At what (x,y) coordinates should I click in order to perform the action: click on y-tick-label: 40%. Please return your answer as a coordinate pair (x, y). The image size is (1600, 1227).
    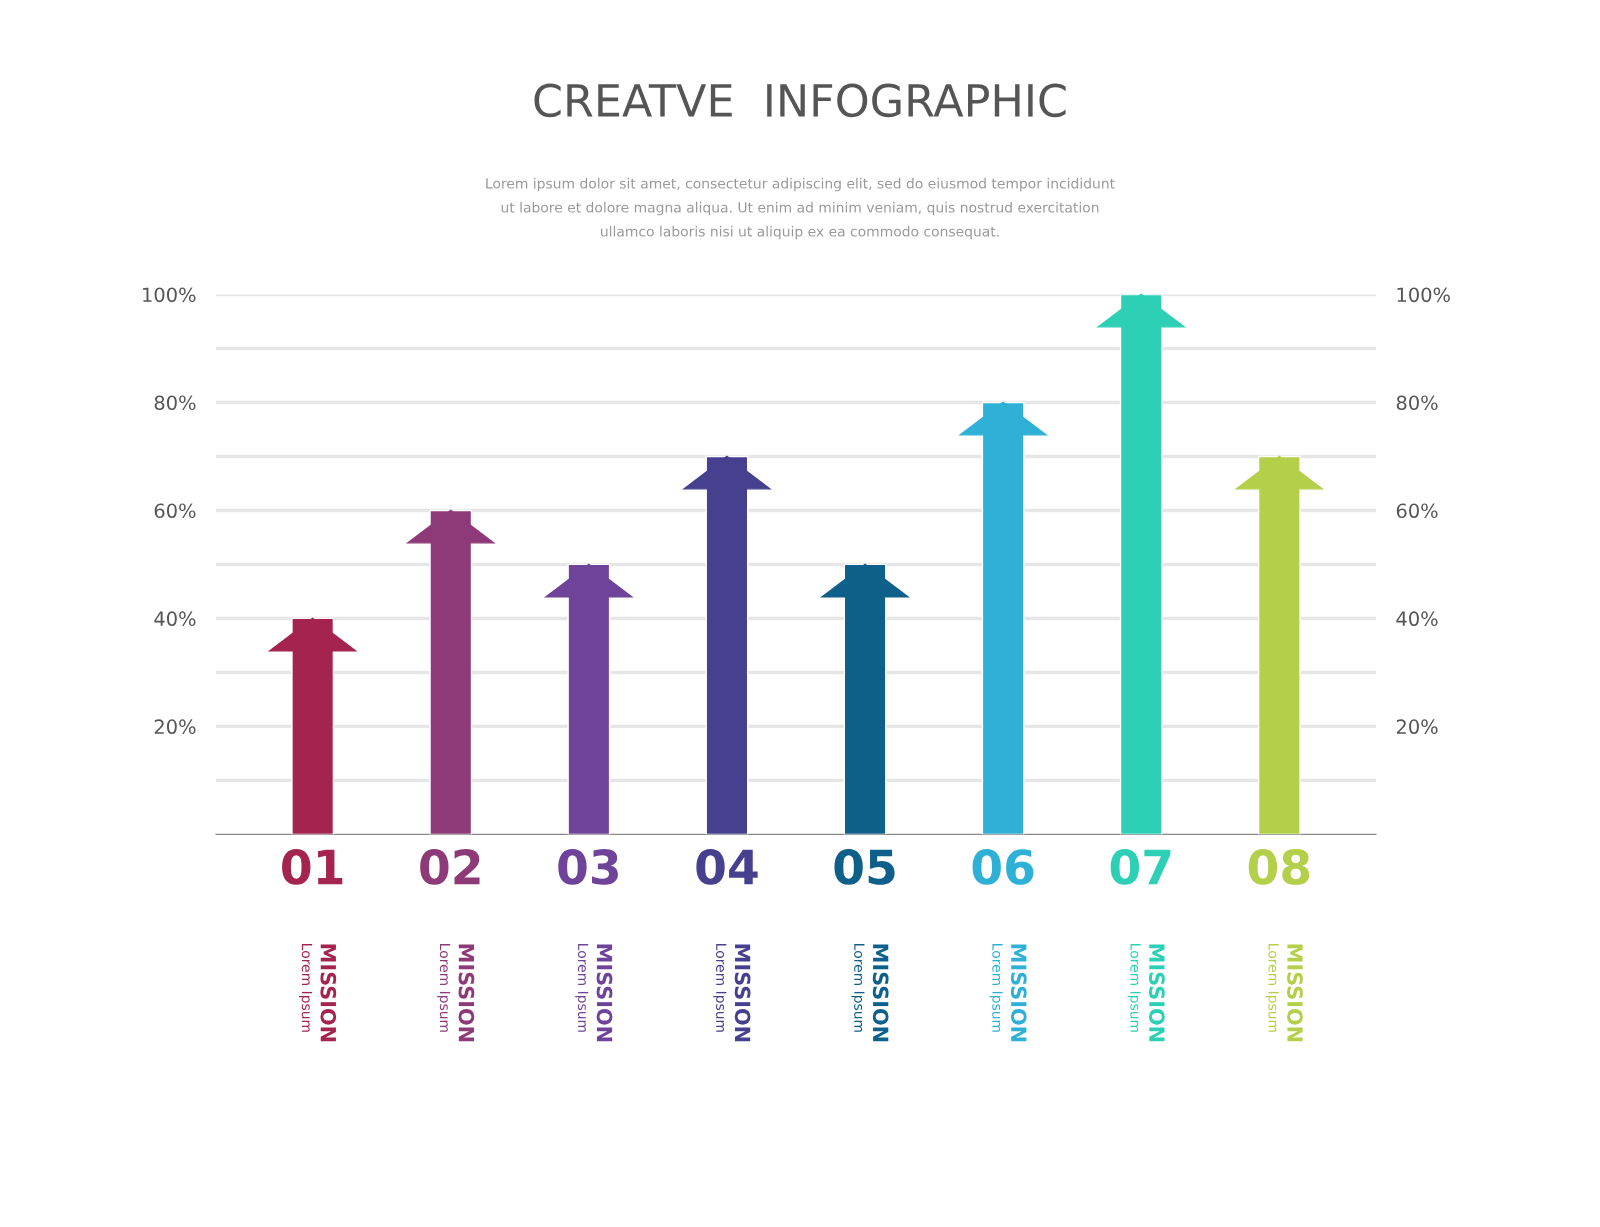
    Looking at the image, I should click on (175, 619).